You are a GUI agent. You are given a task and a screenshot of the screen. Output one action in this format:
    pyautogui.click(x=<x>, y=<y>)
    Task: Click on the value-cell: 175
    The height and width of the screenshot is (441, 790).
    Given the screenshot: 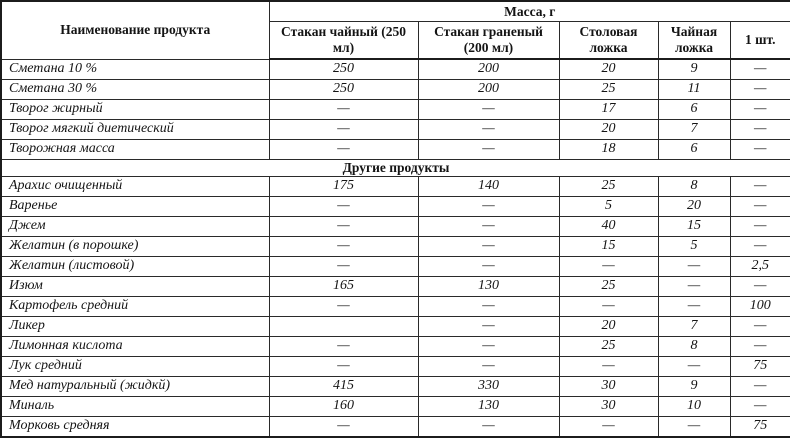 What is the action you would take?
    pyautogui.click(x=343, y=186)
    